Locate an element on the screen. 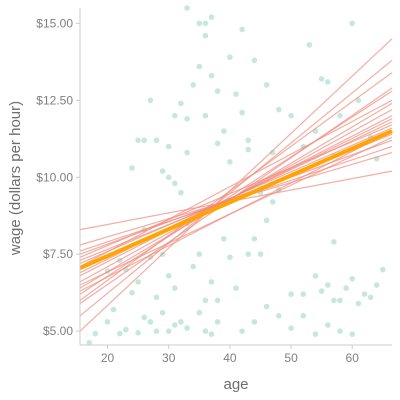  y-tick-label-15: $15.00 is located at coordinates (54, 23).